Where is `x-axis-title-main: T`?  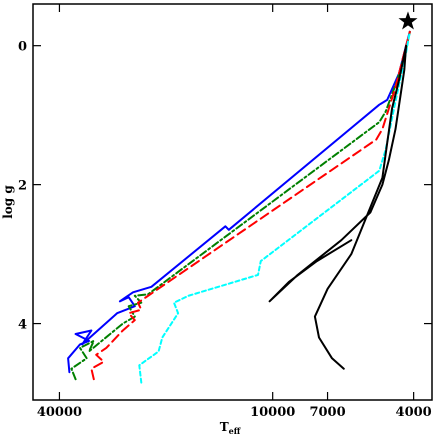
x-axis-title-main: T is located at coordinates (224, 427).